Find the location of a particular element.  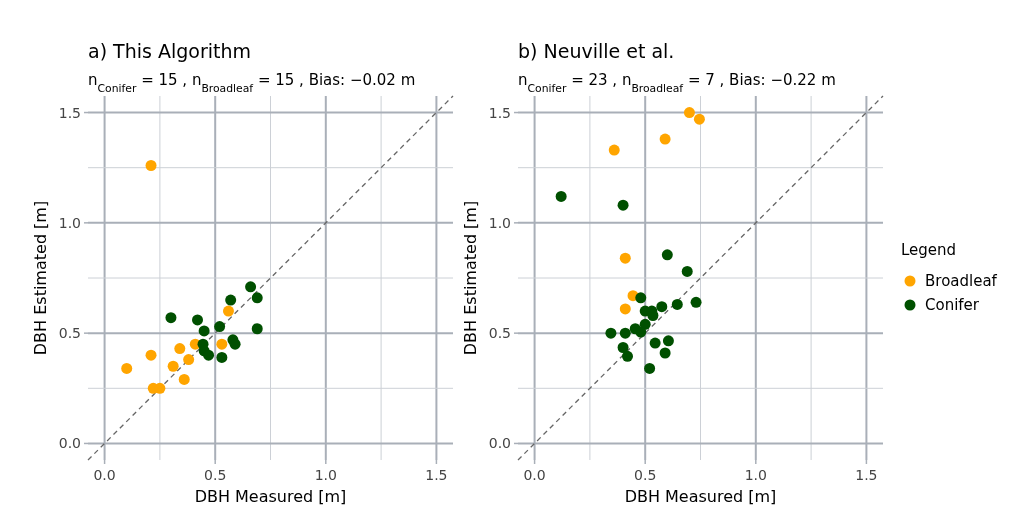

chart-title: a) This Algorithm is located at coordinates (170, 51).